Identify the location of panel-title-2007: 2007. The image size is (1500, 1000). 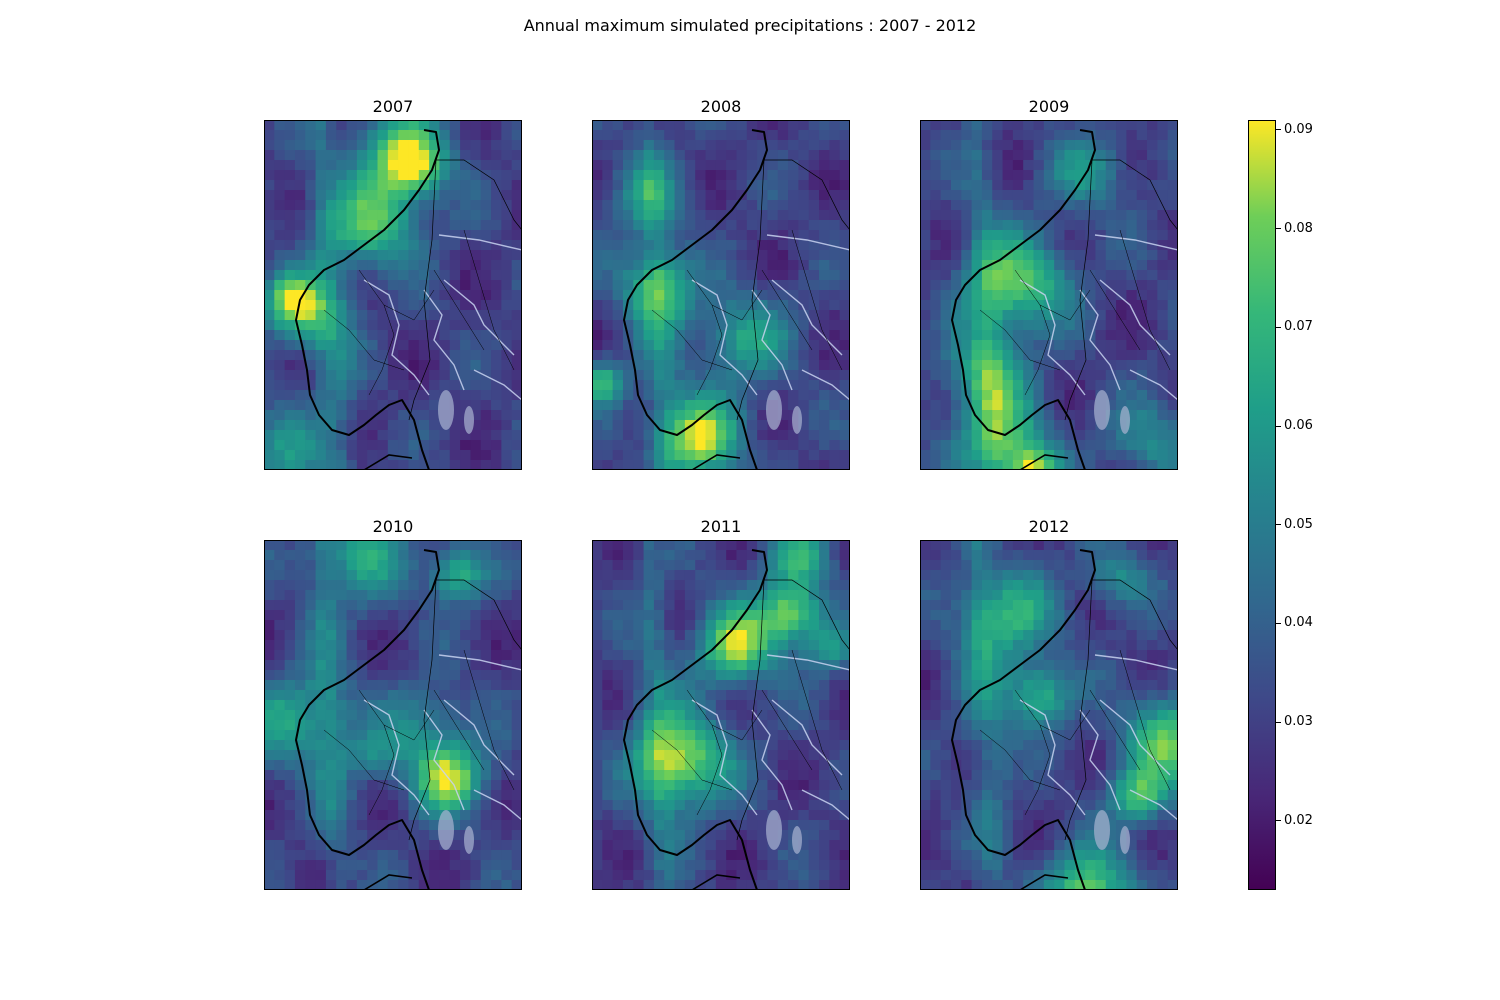
(393, 106).